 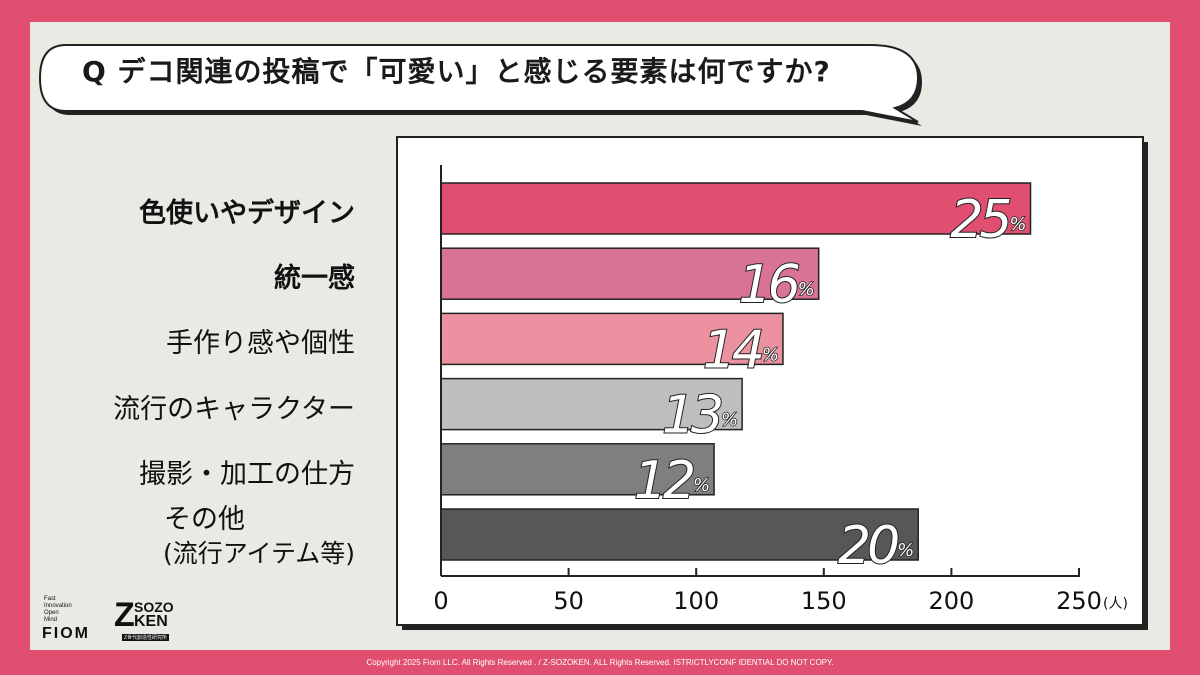 I want to click on fiom-tagline-line: Open, so click(x=51, y=613).